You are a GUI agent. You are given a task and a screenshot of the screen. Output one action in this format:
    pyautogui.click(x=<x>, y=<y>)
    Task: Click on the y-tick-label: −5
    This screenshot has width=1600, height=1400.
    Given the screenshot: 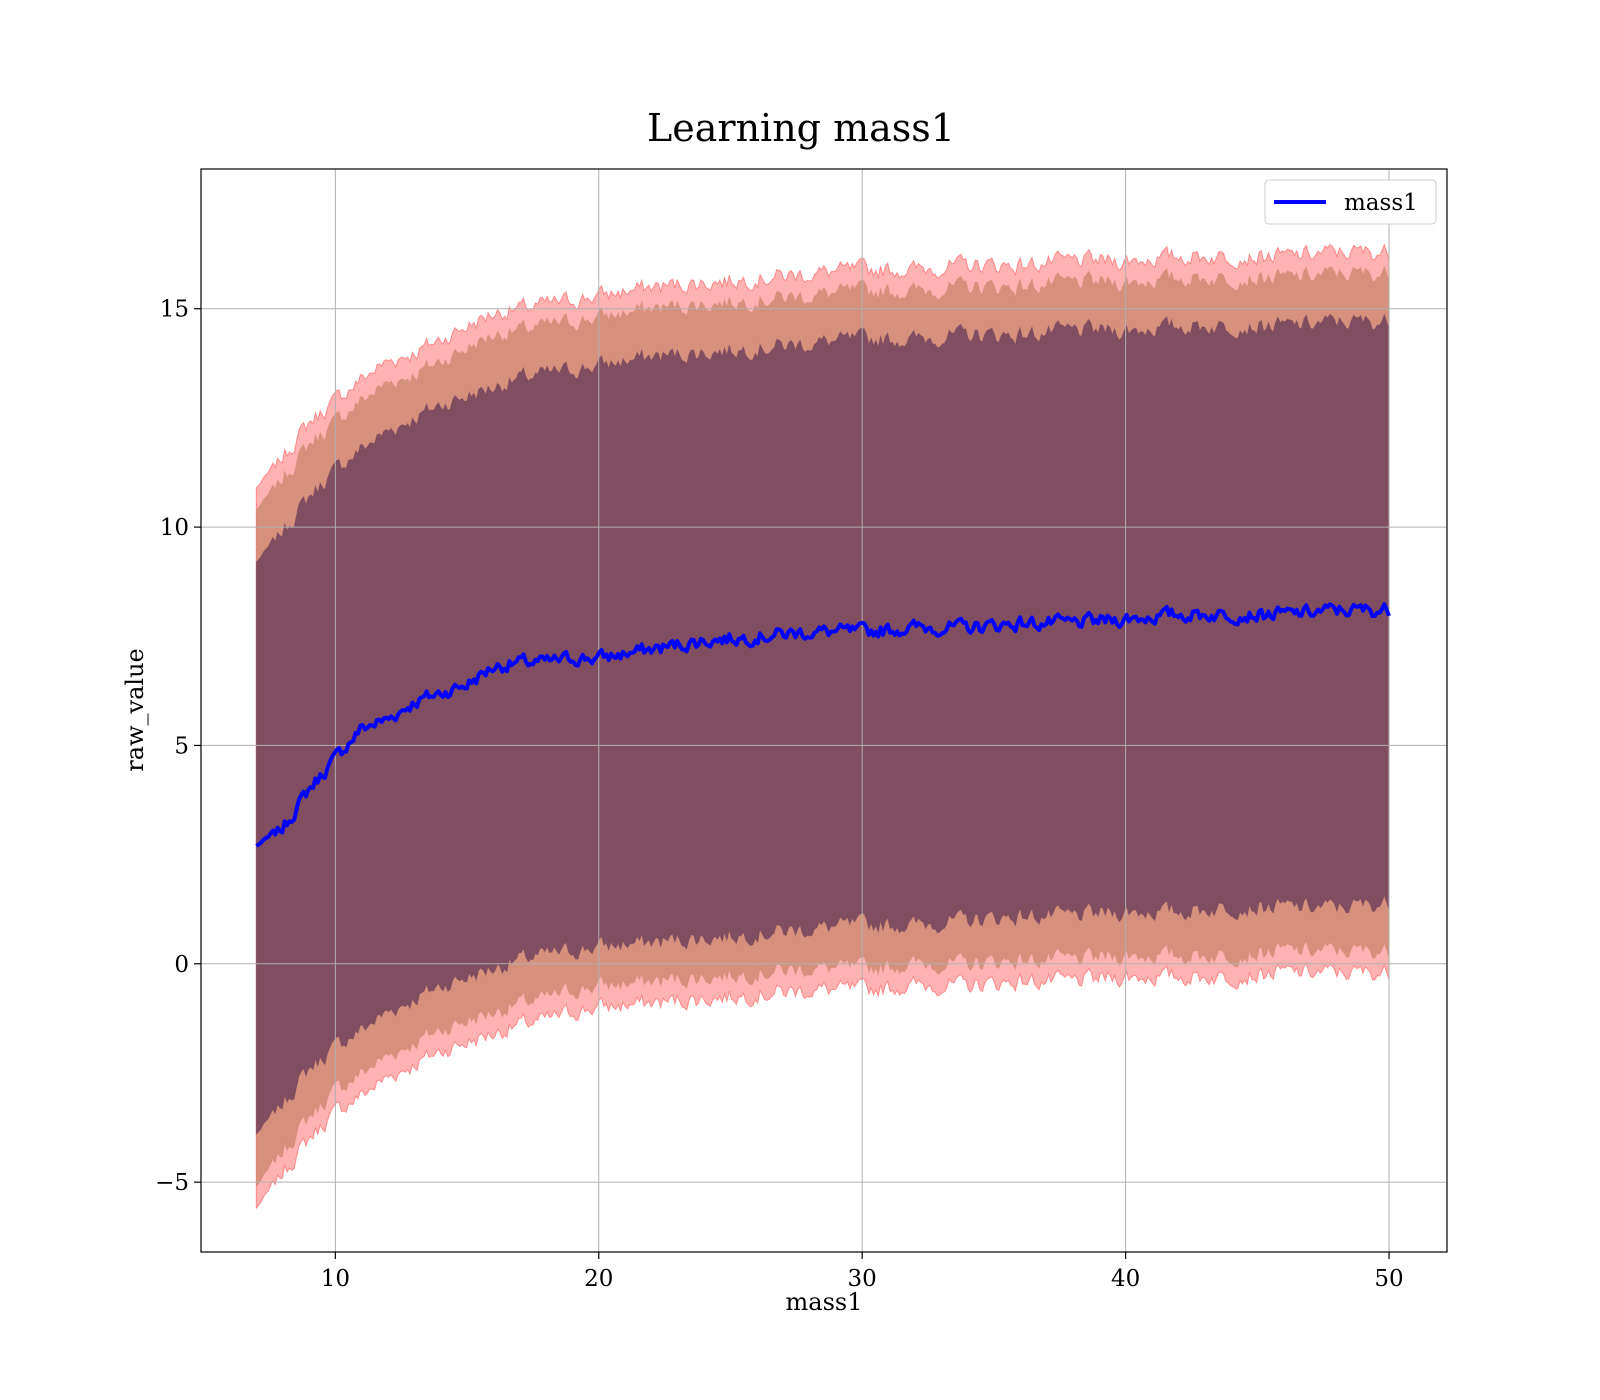 What is the action you would take?
    pyautogui.click(x=172, y=1183)
    